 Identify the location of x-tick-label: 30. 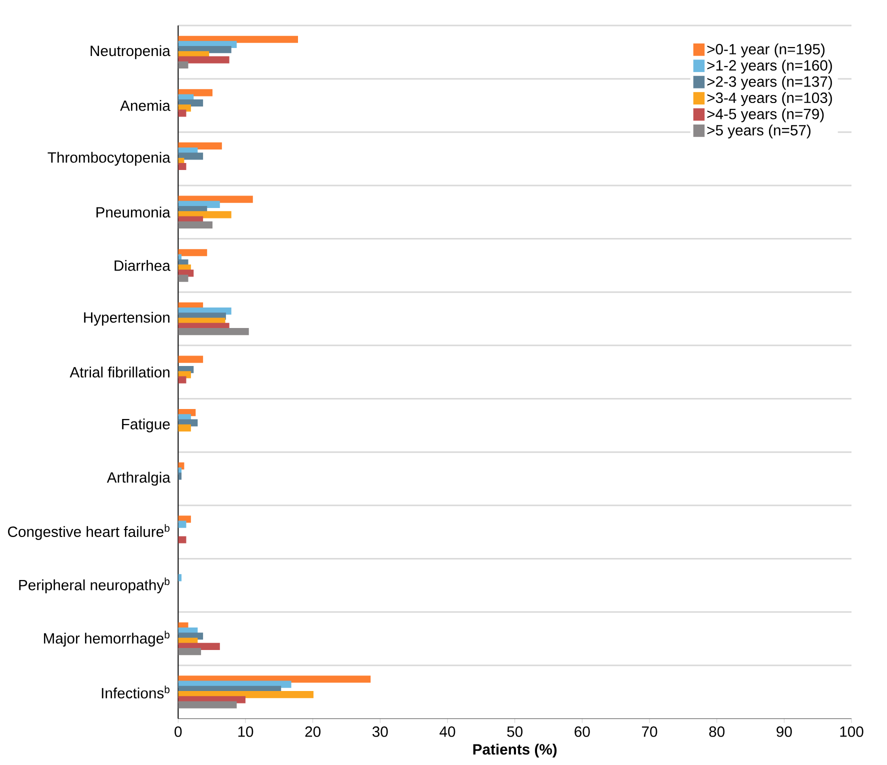
(380, 732).